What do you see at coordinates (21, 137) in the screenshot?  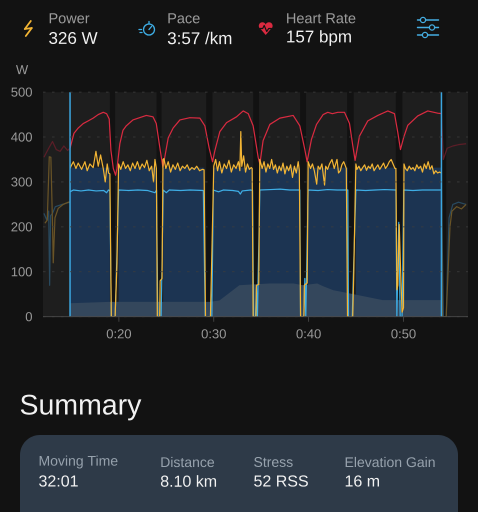 I see `y-tick-label: 400` at bounding box center [21, 137].